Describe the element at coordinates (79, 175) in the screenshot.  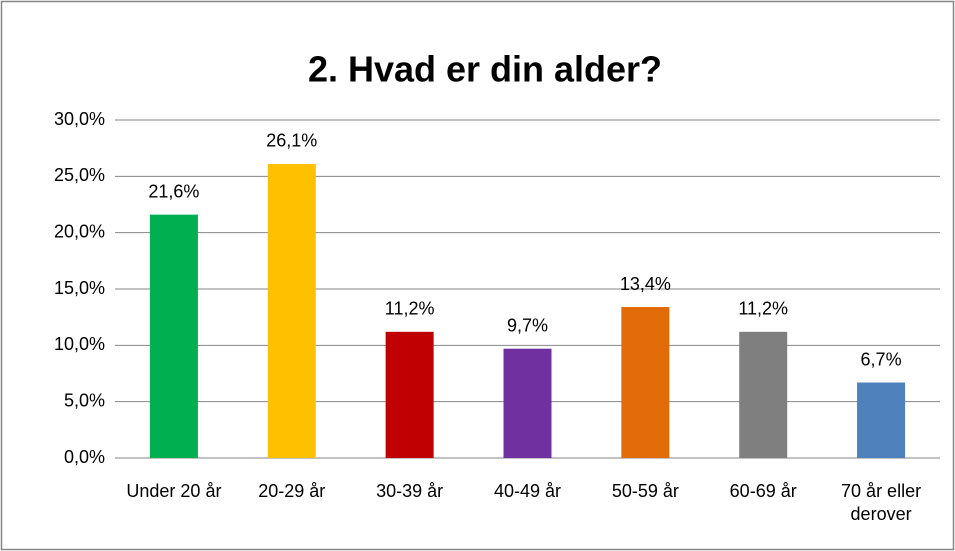
I see `y-tick-label: 25,0%` at that location.